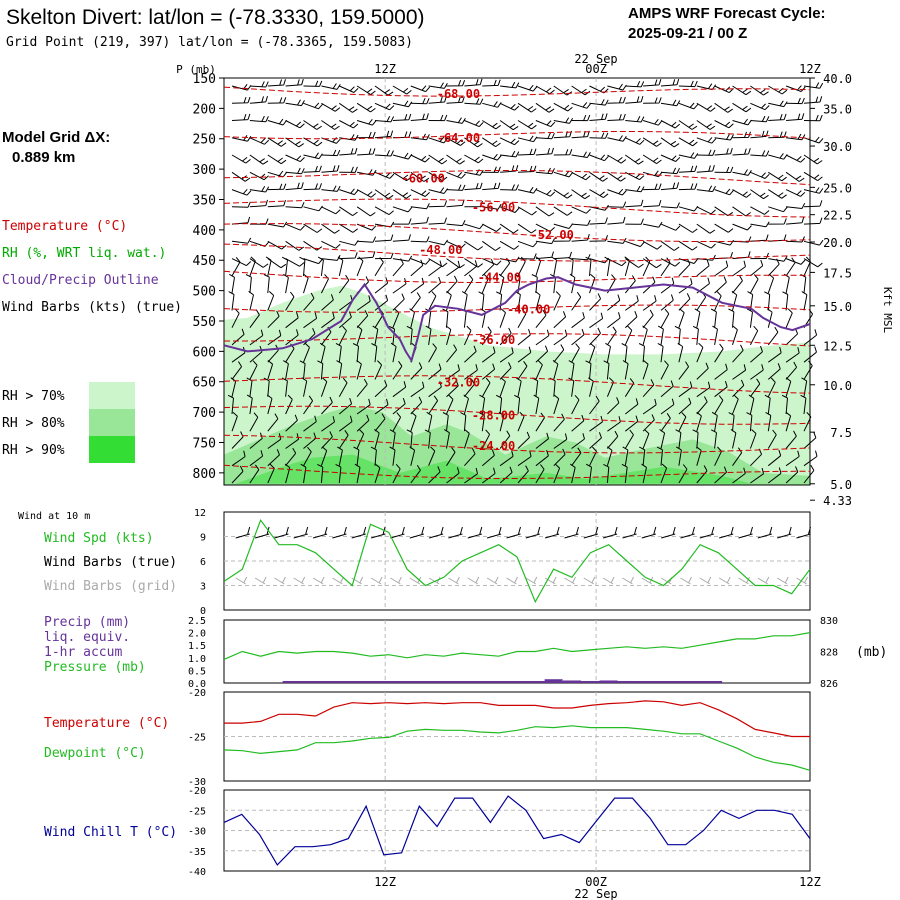 Image resolution: width=900 pixels, height=900 pixels. I want to click on xsec-ptick-label: 450, so click(204, 261).